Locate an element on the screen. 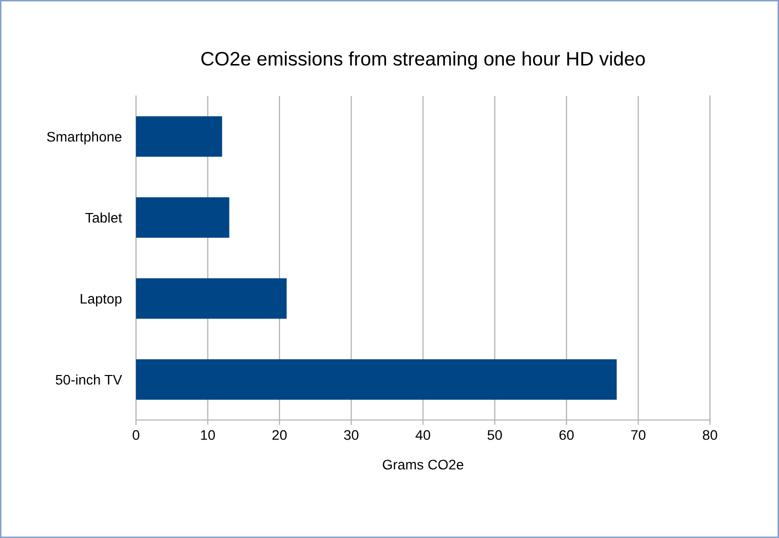  y-tick-label: Laptop is located at coordinates (101, 300).